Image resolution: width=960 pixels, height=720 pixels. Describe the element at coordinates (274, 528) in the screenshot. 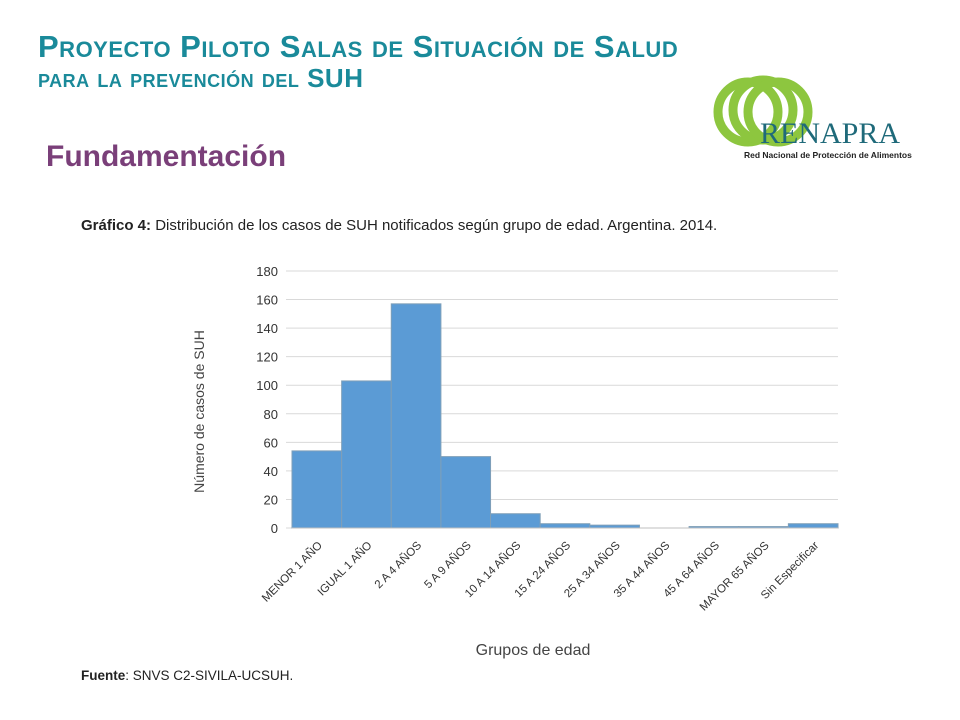

I see `y-tick-label: 0` at that location.